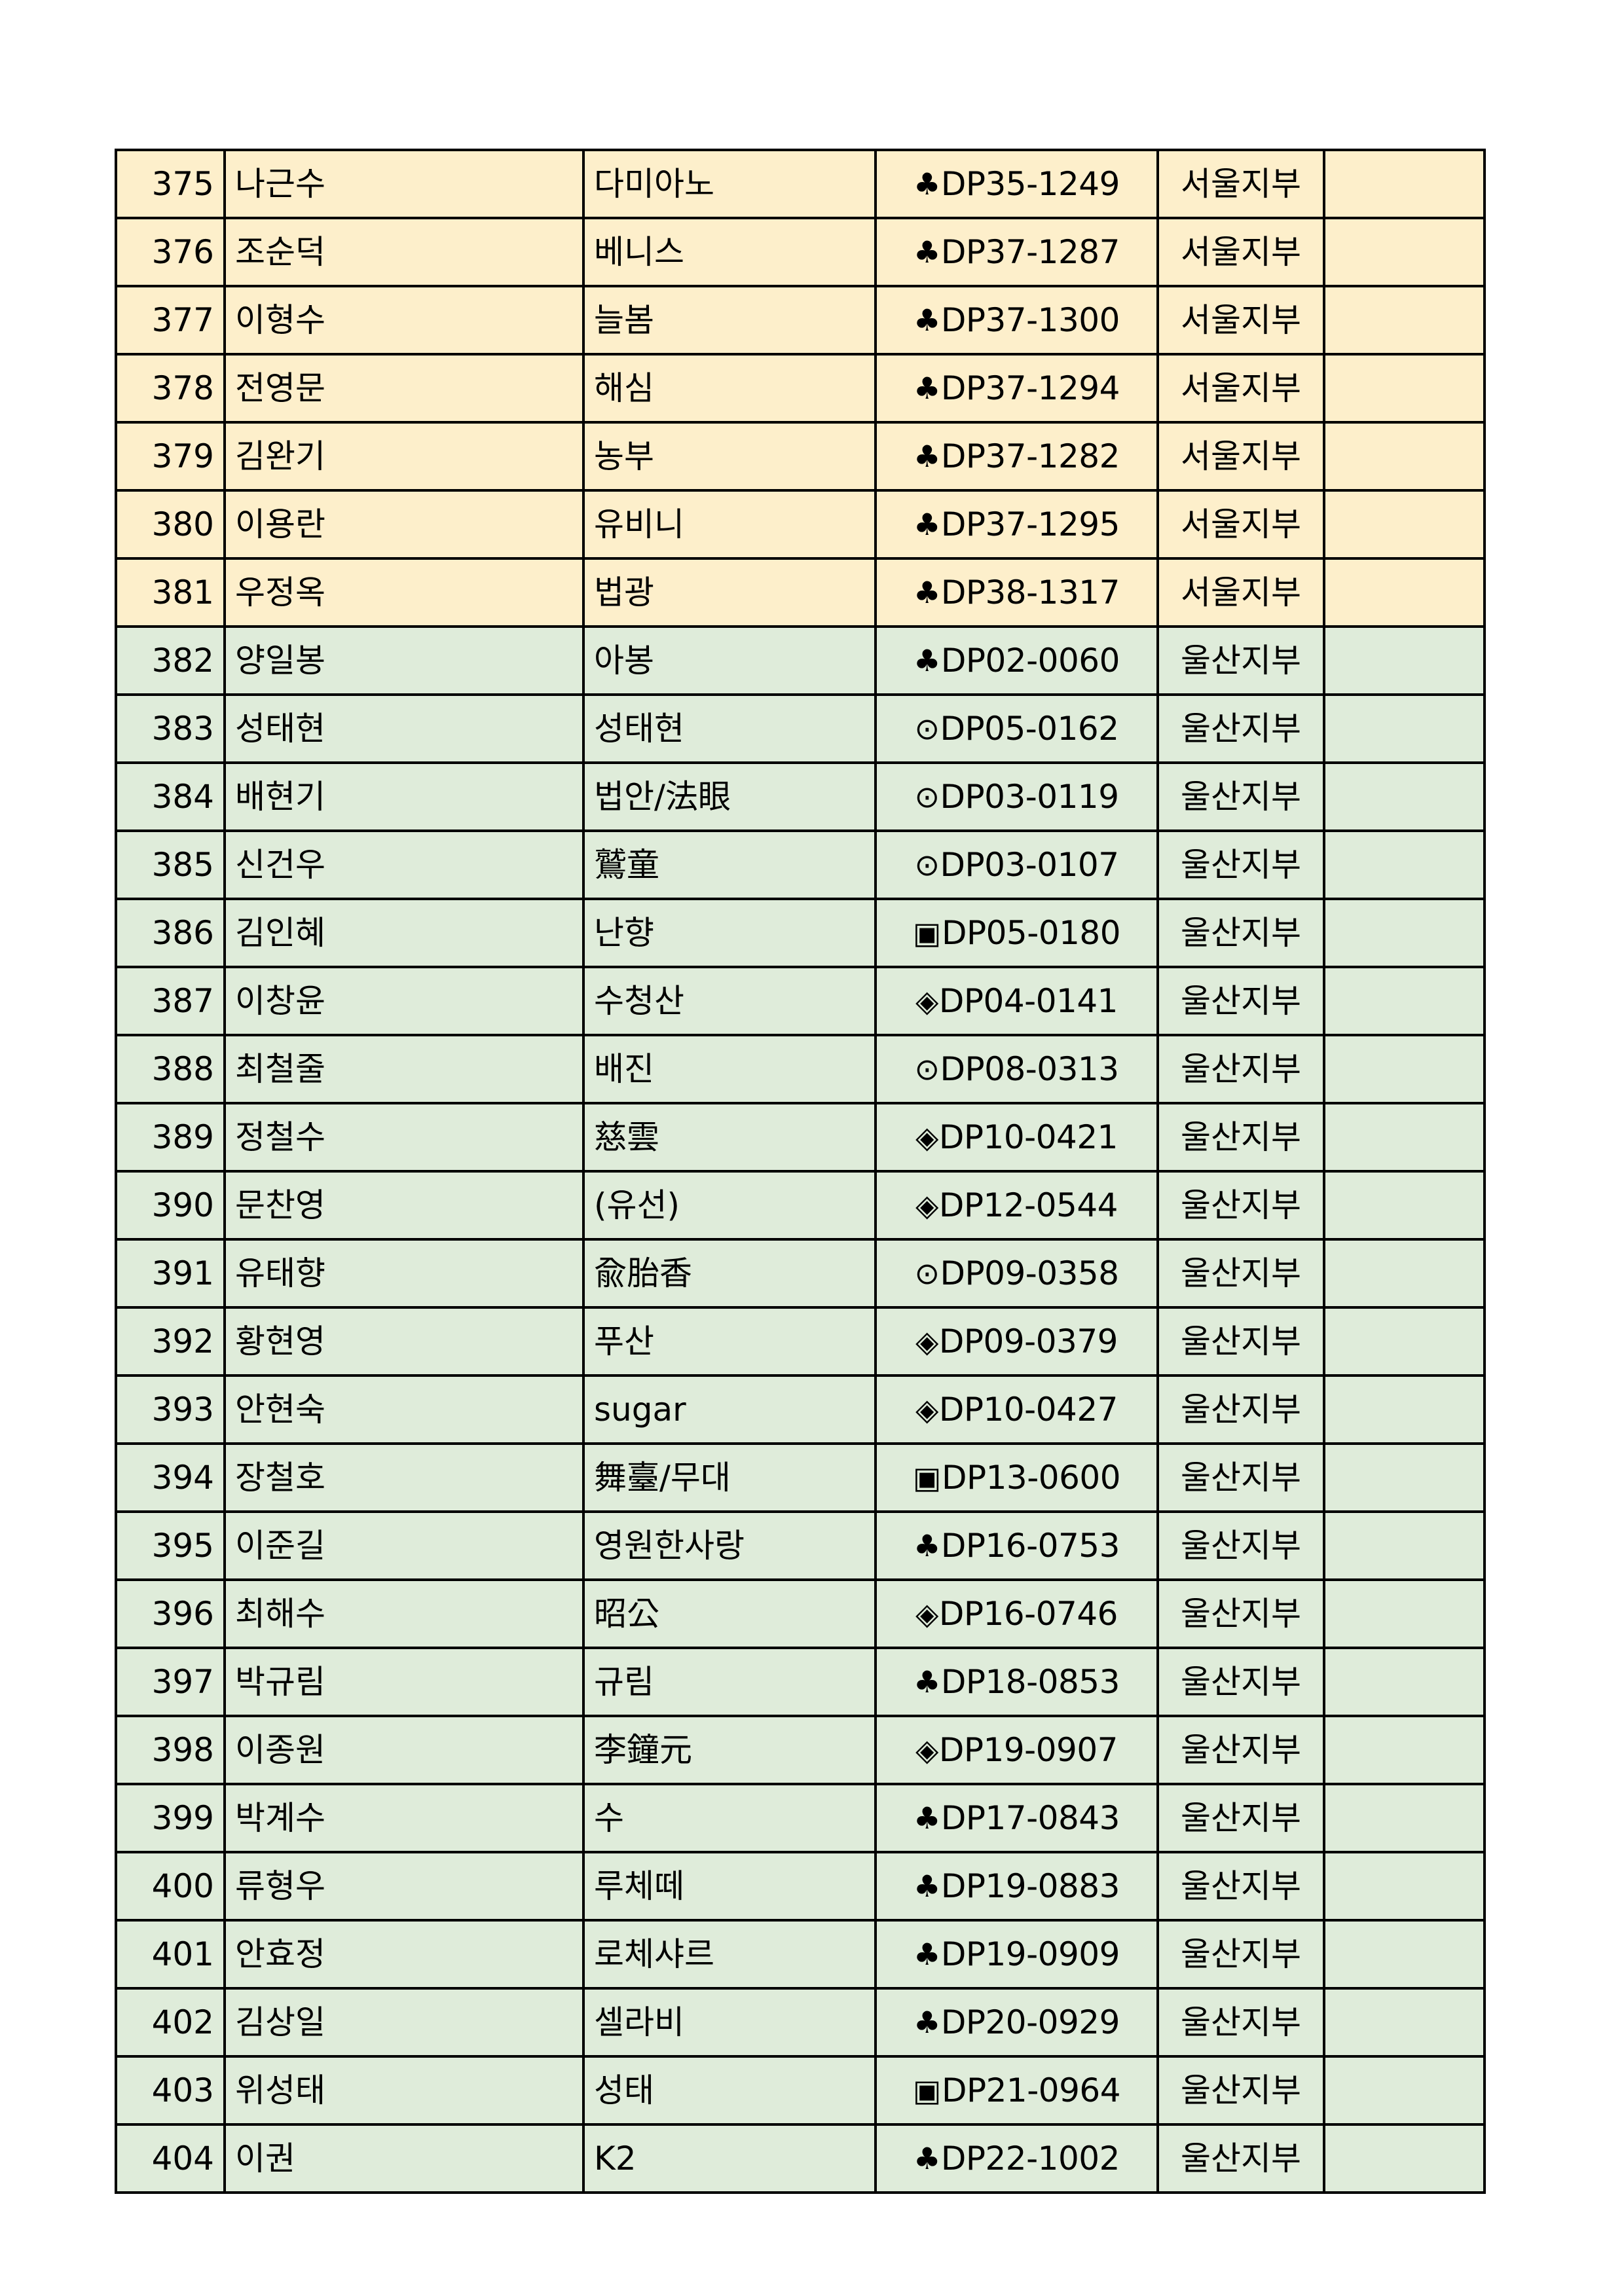  I want to click on table-row: 389 정철수 慈雲 ◈DP10-0421 울산지부, so click(800, 1137).